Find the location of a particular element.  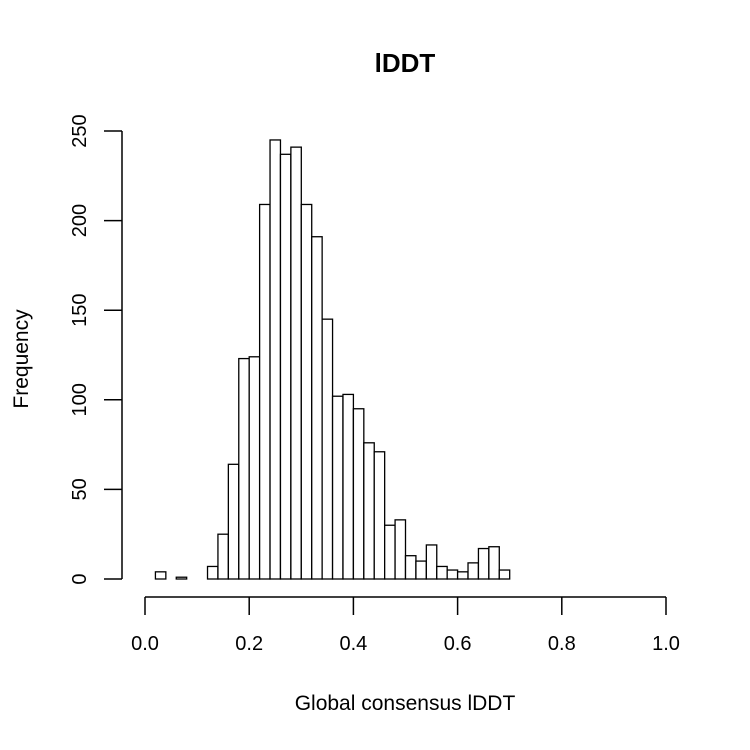

y-axis: 0 50 100 150 200 250 is located at coordinates (96, 349).